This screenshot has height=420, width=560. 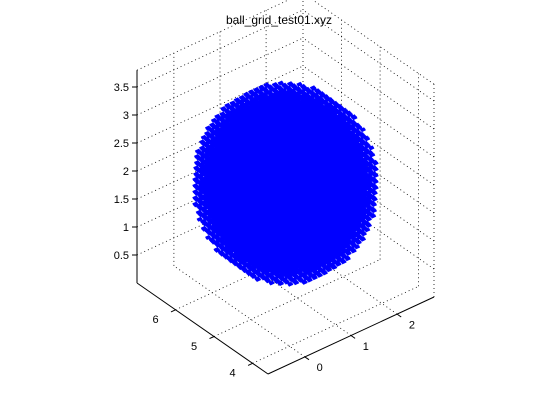 What do you see at coordinates (121, 88) in the screenshot?
I see `z-tick-label: 3.5` at bounding box center [121, 88].